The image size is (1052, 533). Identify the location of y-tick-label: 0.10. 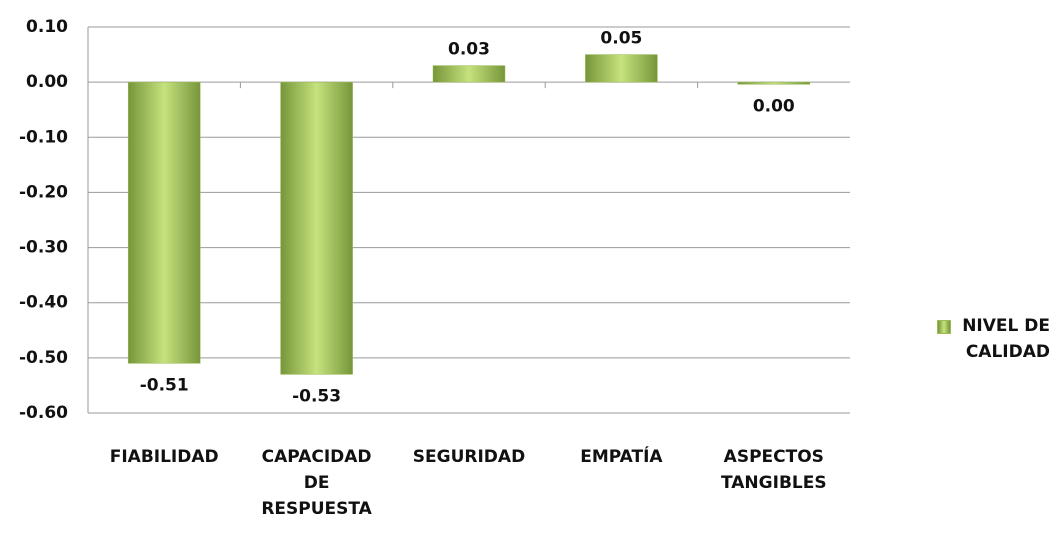
(47, 27).